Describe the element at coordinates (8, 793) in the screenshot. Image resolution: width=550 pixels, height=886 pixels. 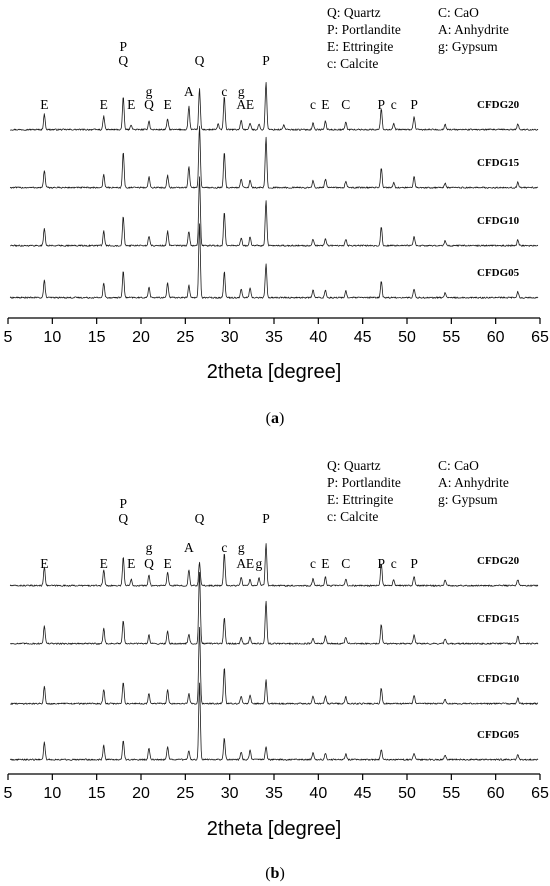
I see `x-tick-label: 5` at that location.